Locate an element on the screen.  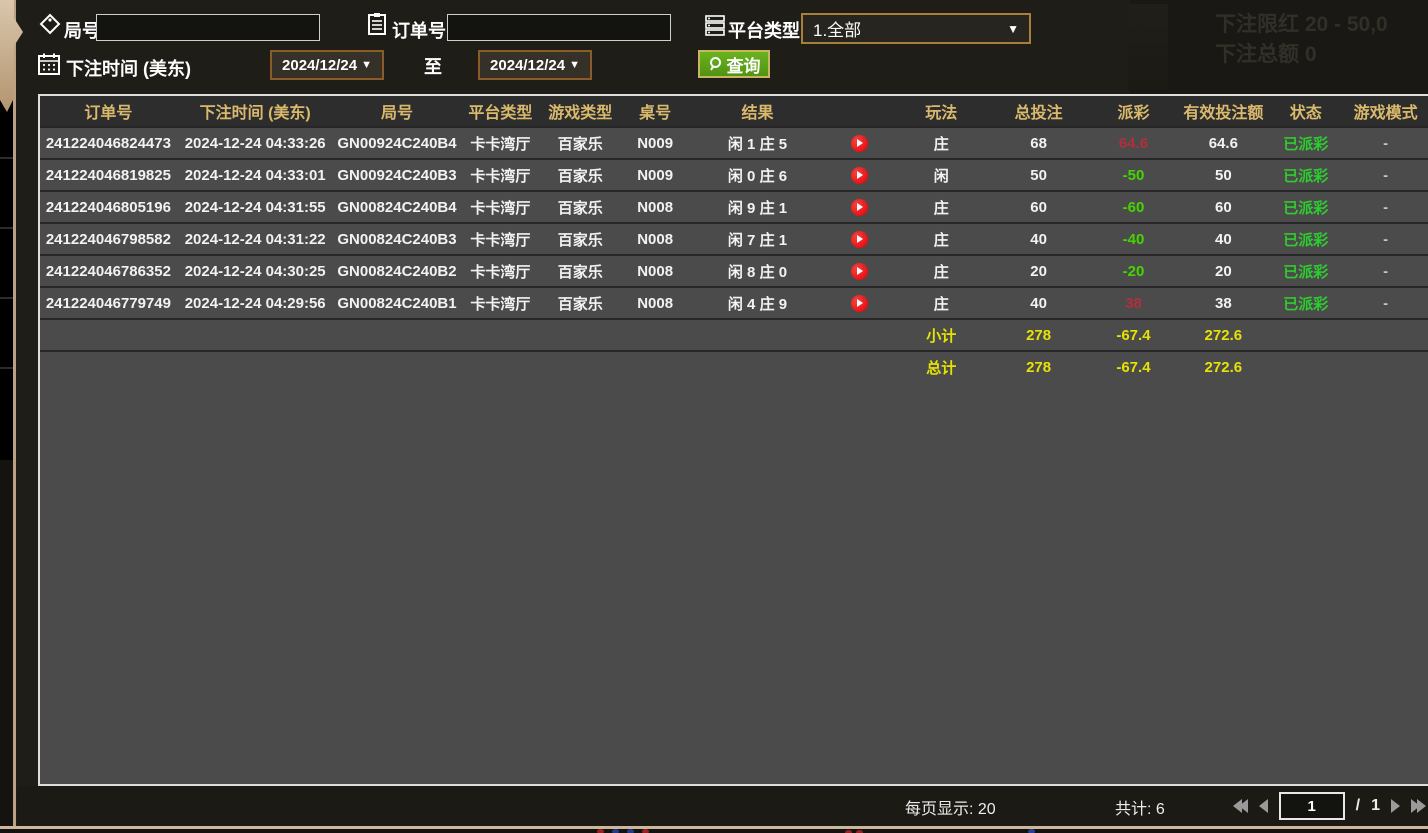
query-button: 查询 is located at coordinates (734, 64).